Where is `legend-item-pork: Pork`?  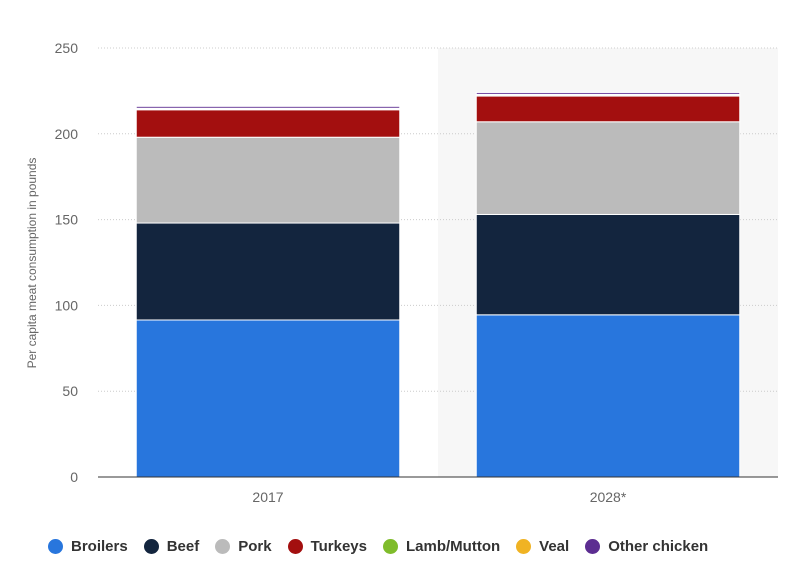
legend-item-pork: Pork is located at coordinates (243, 546).